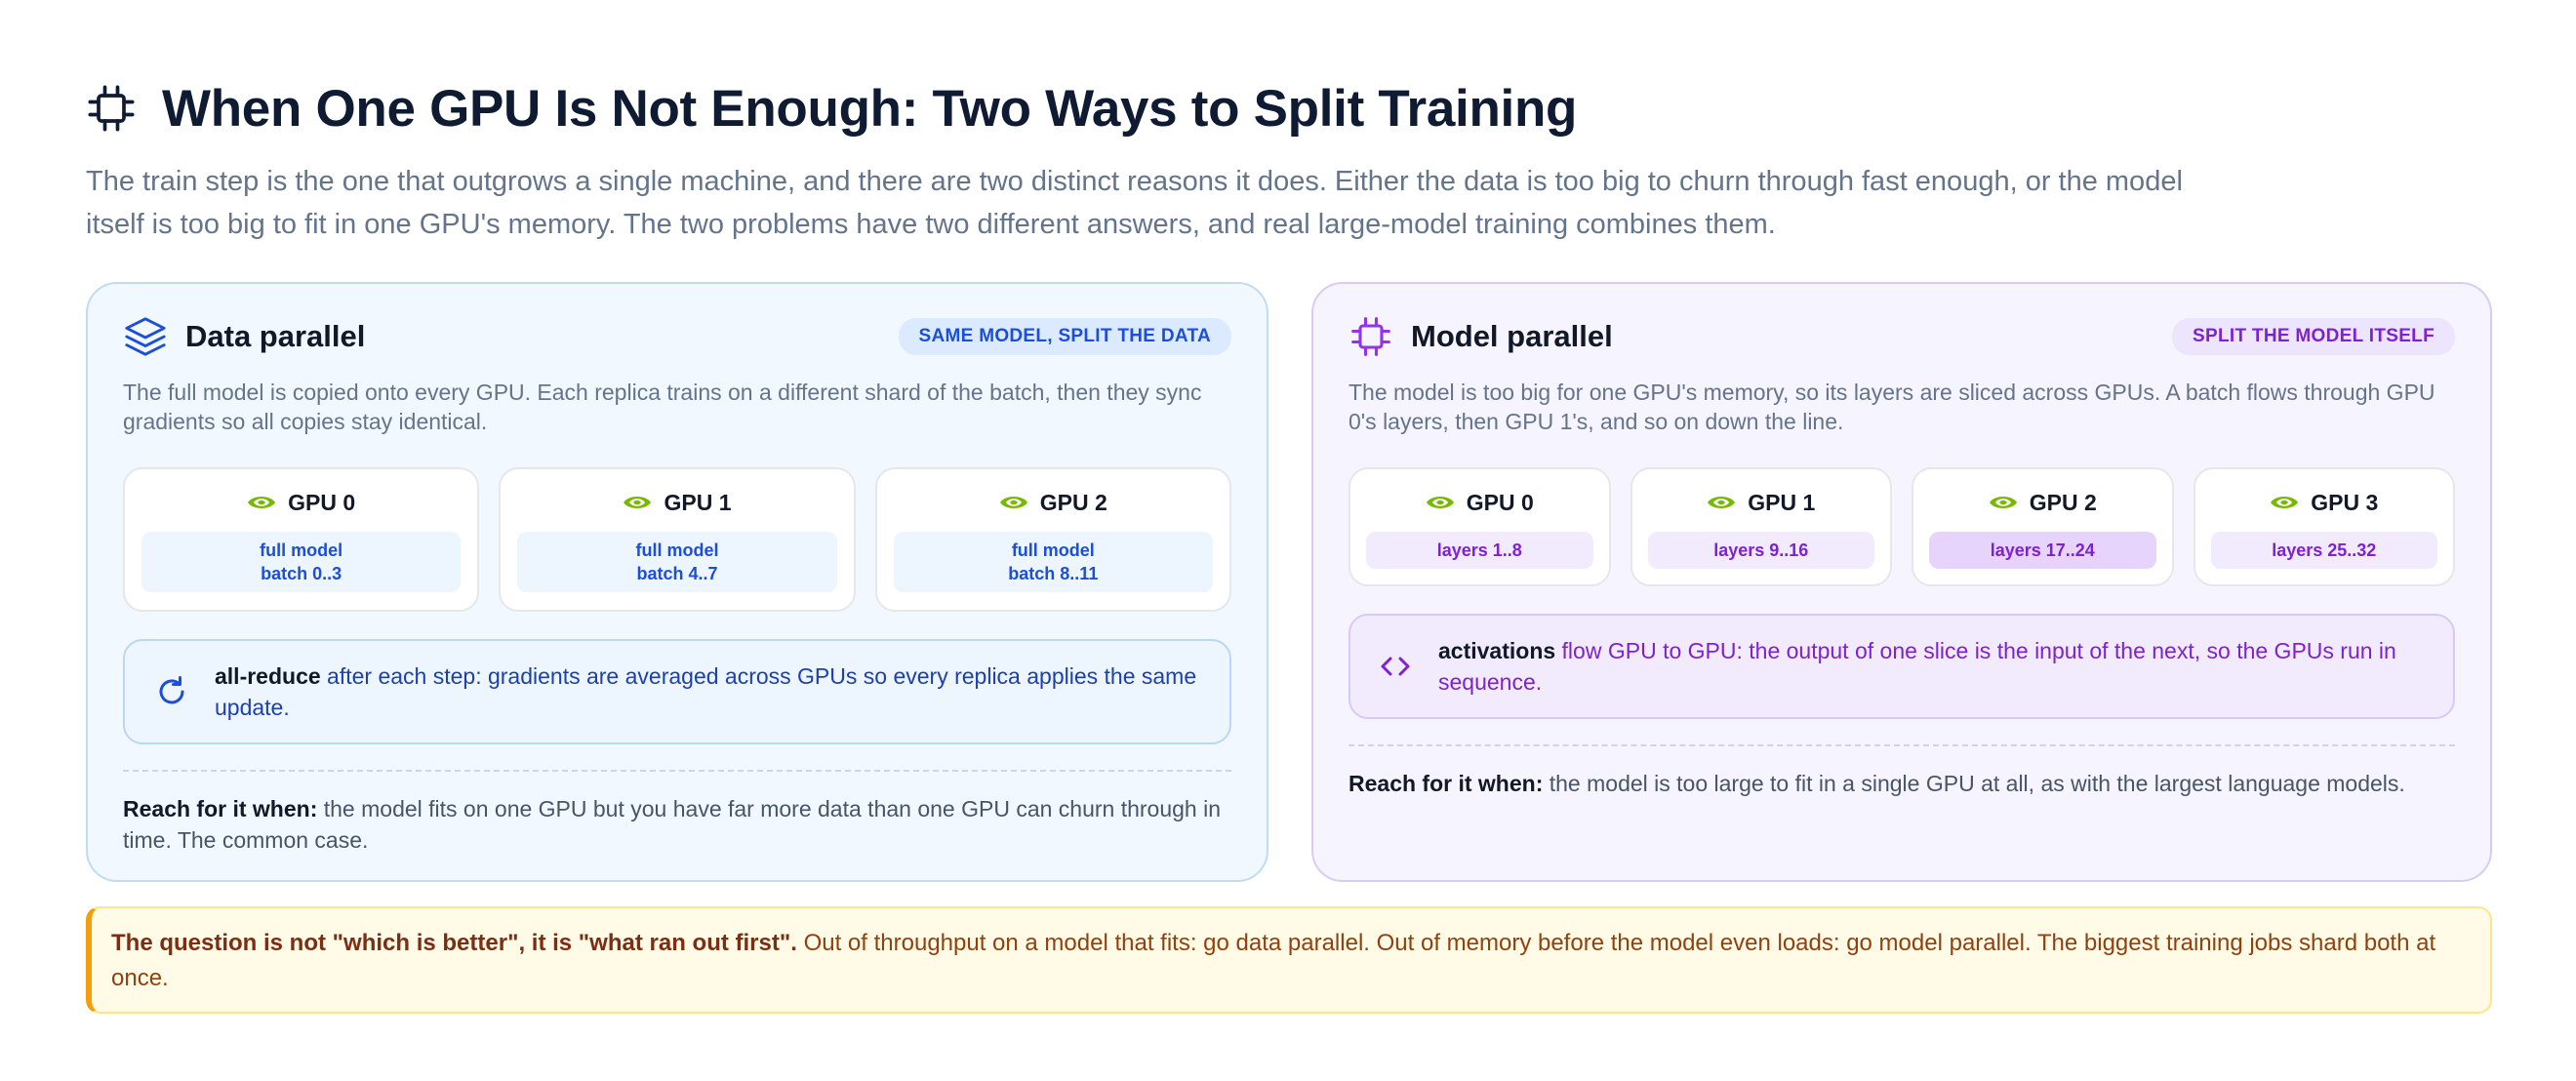  What do you see at coordinates (677, 573) in the screenshot?
I see `gpu-batch-label: batch 4..7` at bounding box center [677, 573].